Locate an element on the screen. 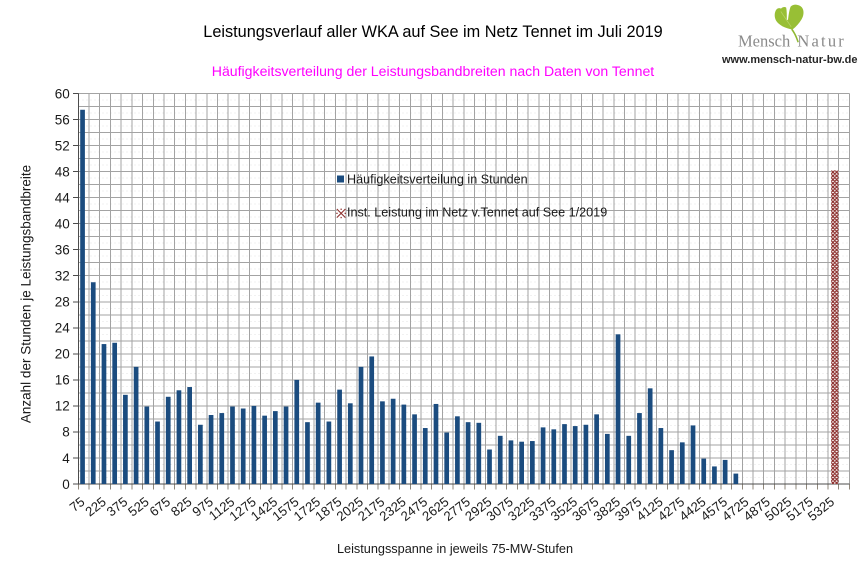  svg-text: 36 is located at coordinates (62, 250).